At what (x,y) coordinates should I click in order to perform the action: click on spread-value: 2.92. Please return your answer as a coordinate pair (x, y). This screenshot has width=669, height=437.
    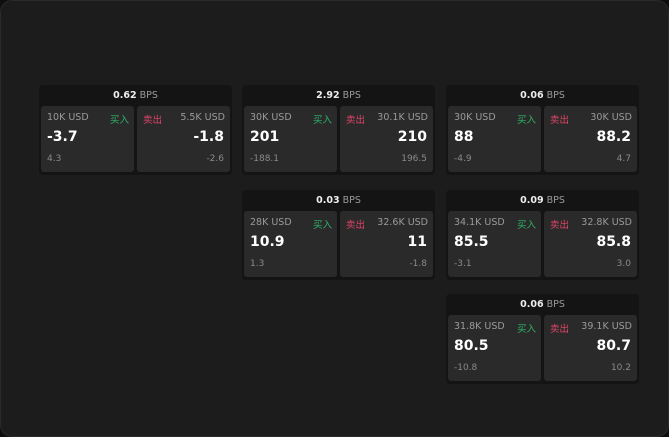
    Looking at the image, I should click on (328, 95).